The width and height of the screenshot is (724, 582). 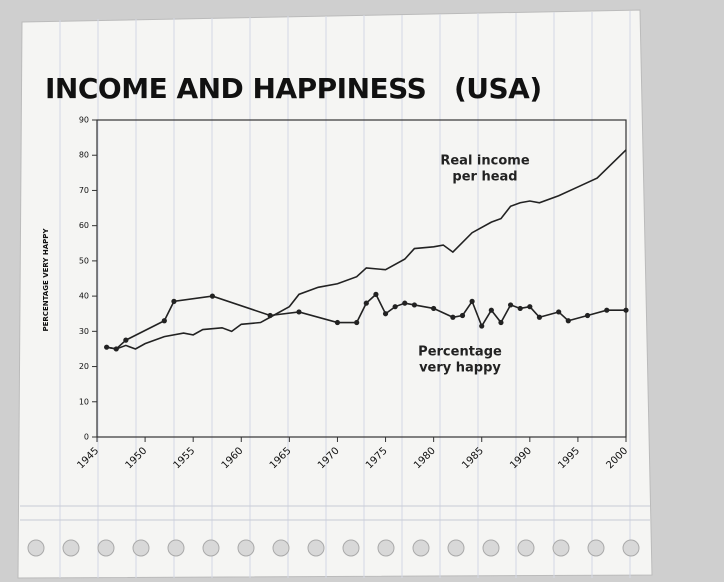 What do you see at coordinates (333, 548) in the screenshot?
I see `paper-holes` at bounding box center [333, 548].